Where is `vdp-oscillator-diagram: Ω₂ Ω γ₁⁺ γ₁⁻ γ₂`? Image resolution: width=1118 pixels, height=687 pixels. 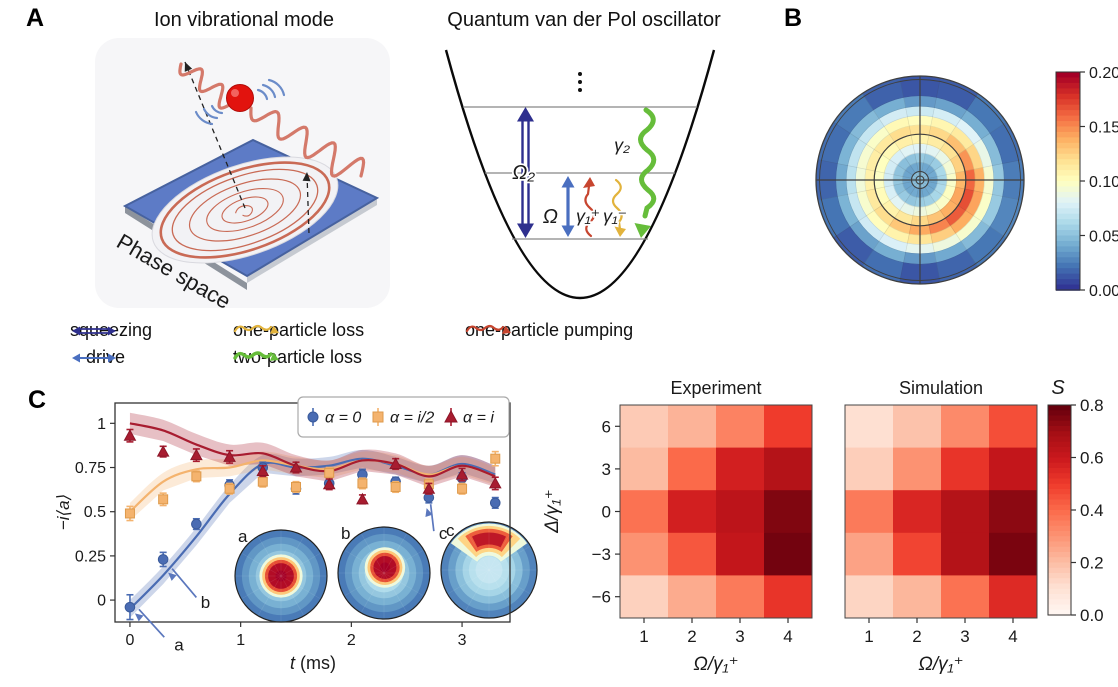 vdp-oscillator-diagram: Ω₂ Ω γ₁⁺ γ₁⁻ γ₂ is located at coordinates (580, 174).